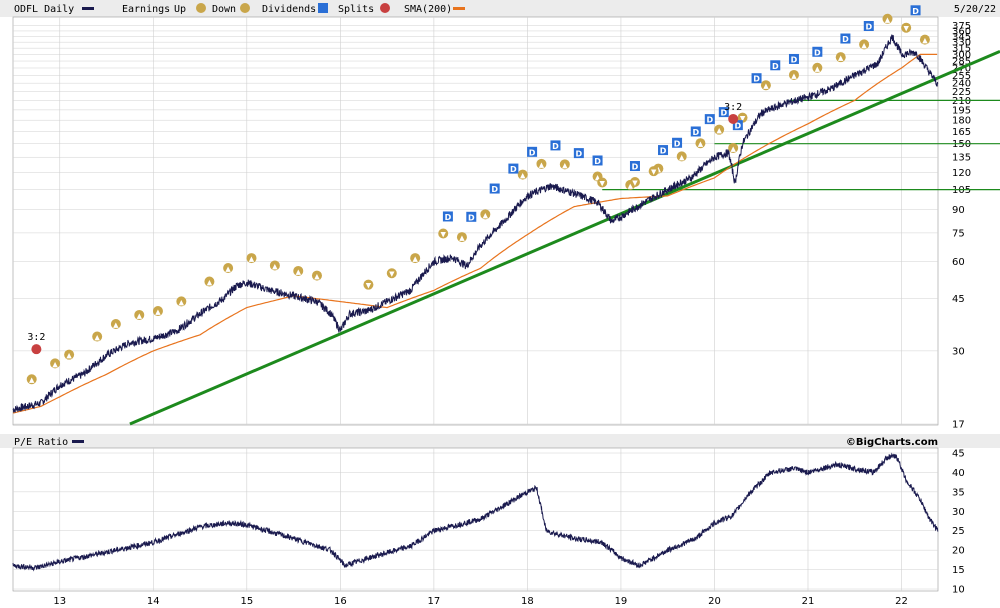  What do you see at coordinates (428, 9) in the screenshot?
I see `sma-label: SMA(200)` at bounding box center [428, 9].